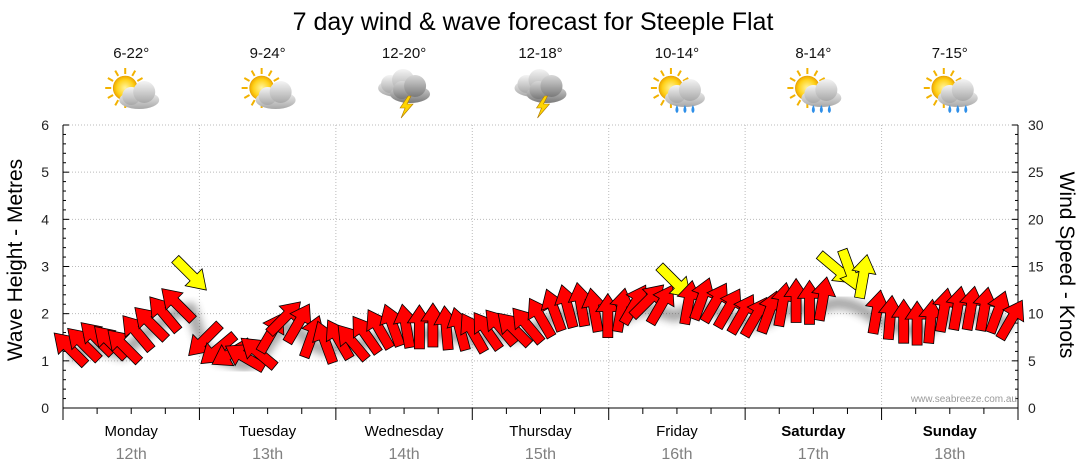  What do you see at coordinates (404, 431) in the screenshot?
I see `day-name: Wednesday` at bounding box center [404, 431].